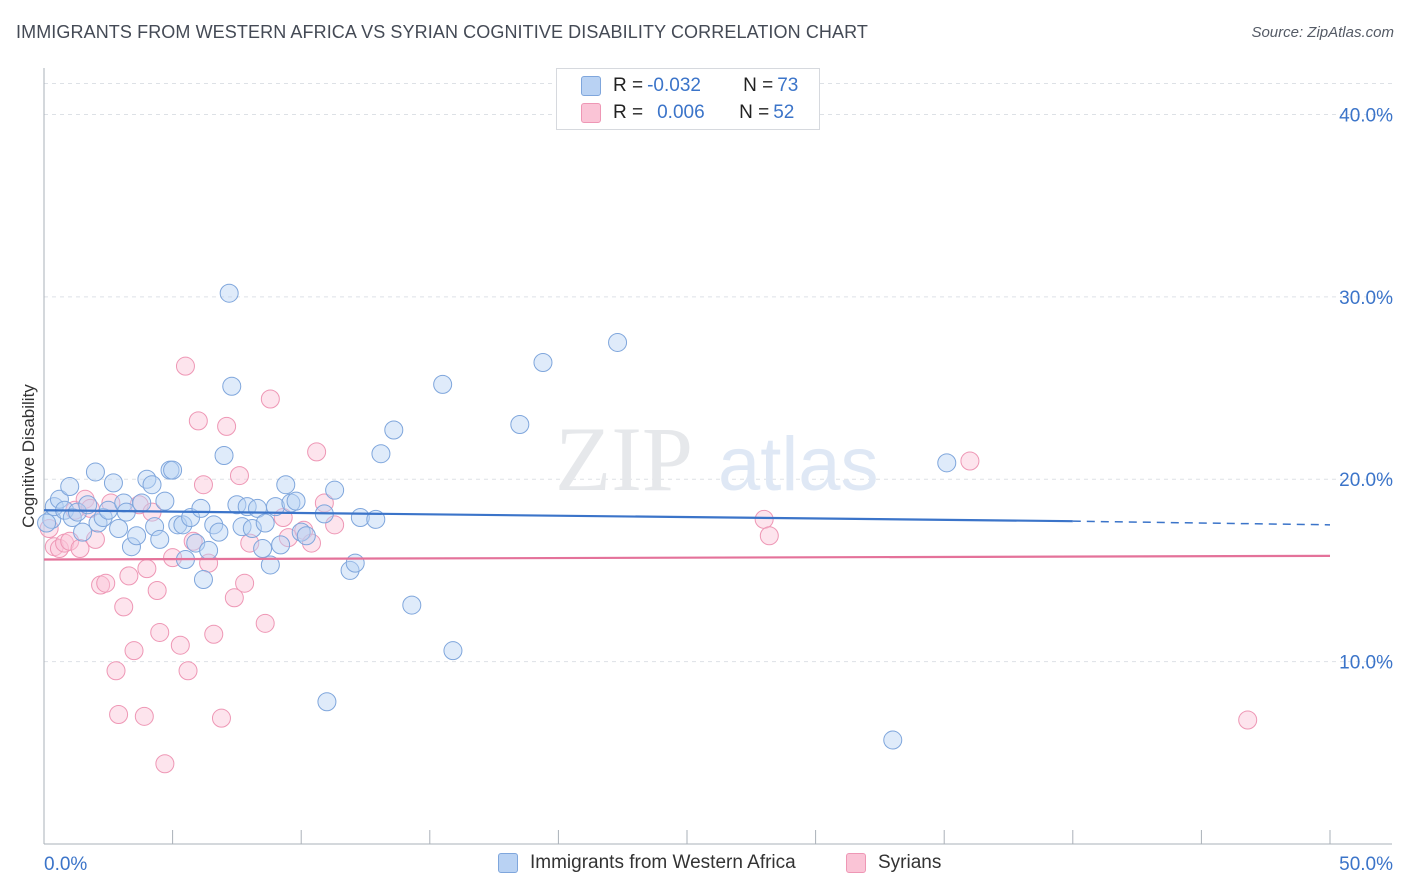  I want to click on legend-item-western-africa: Immigrants from Western Africa, so click(647, 863).